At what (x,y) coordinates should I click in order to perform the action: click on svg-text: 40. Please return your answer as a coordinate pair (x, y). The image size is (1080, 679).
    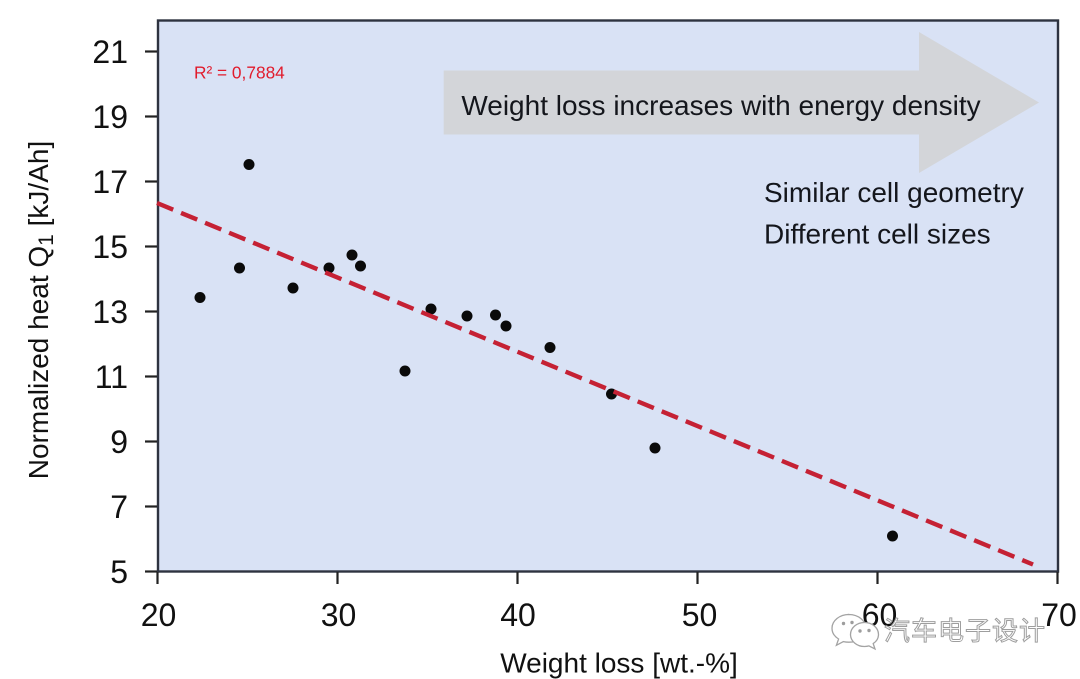
    Looking at the image, I should click on (518, 615).